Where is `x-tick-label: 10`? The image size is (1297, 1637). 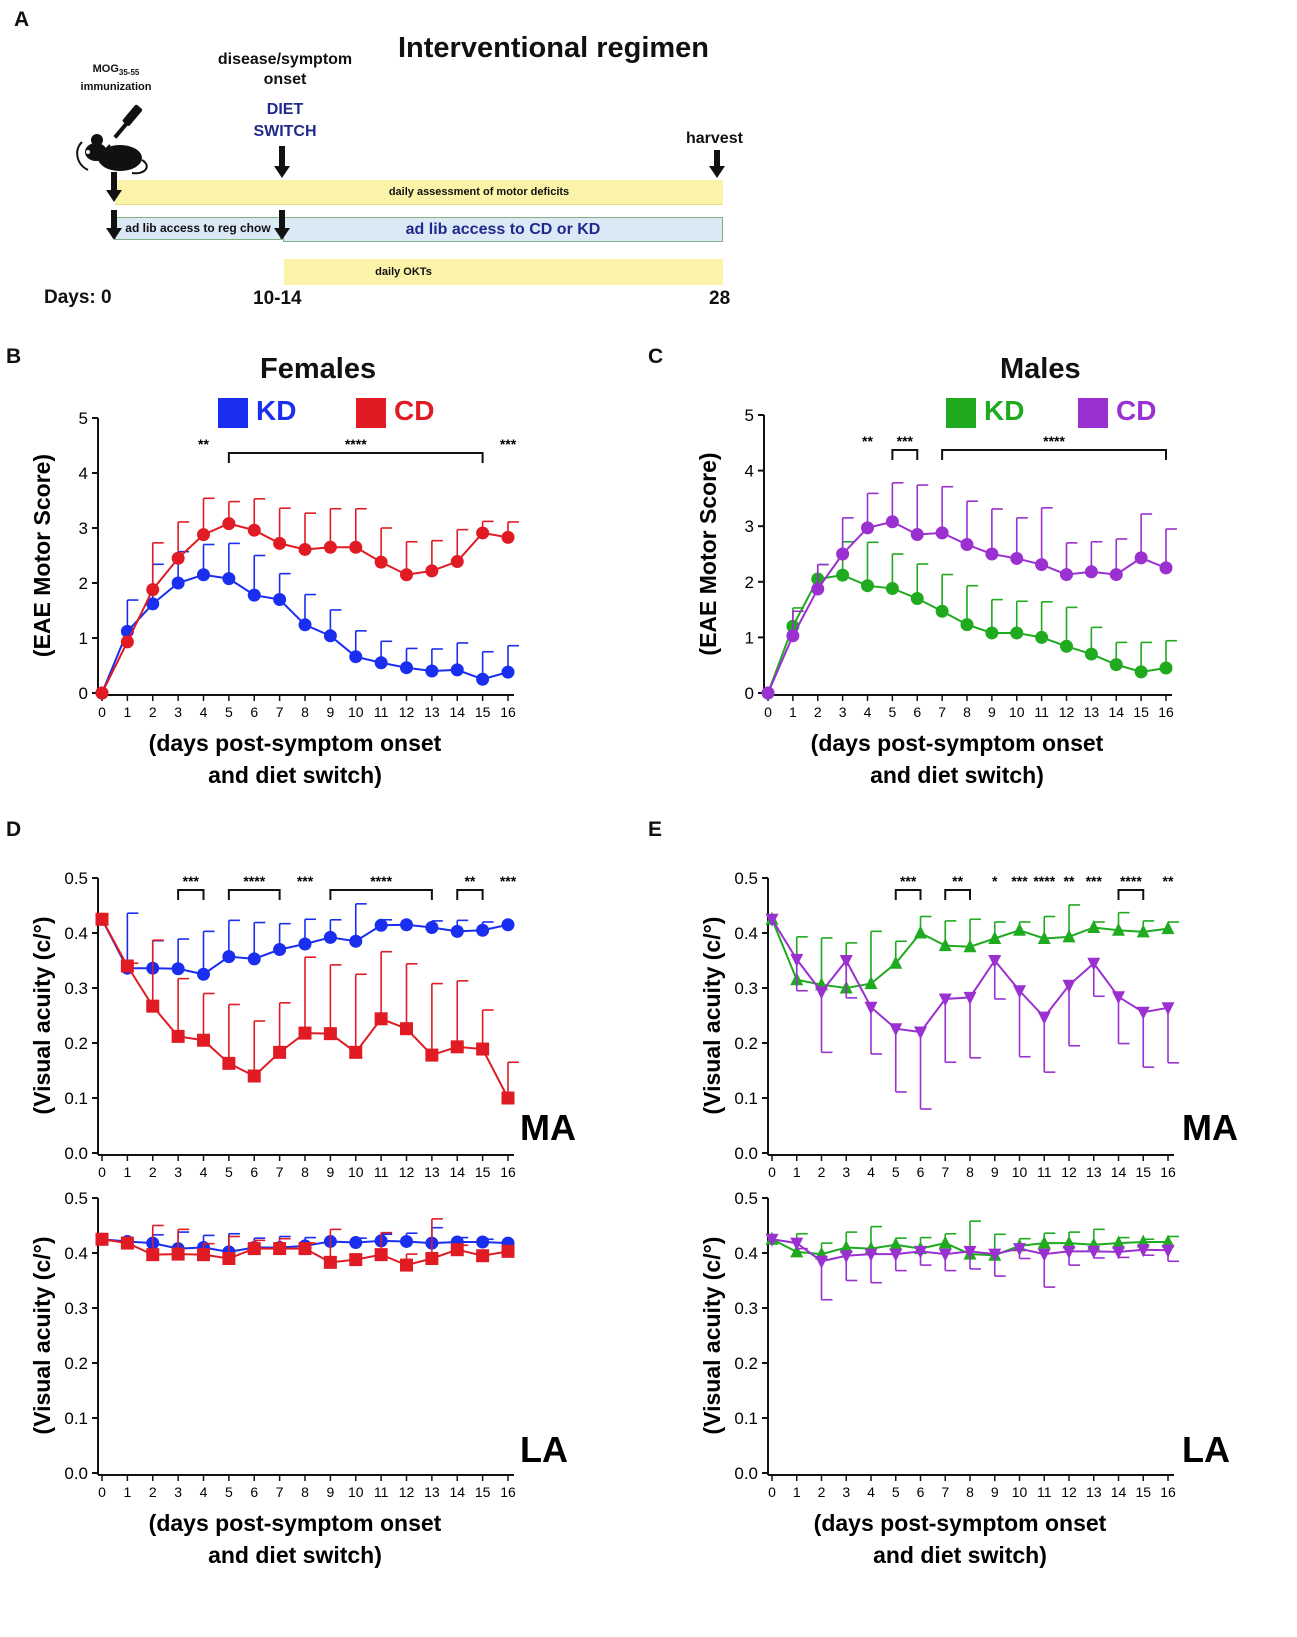 x-tick-label: 10 is located at coordinates (356, 1172).